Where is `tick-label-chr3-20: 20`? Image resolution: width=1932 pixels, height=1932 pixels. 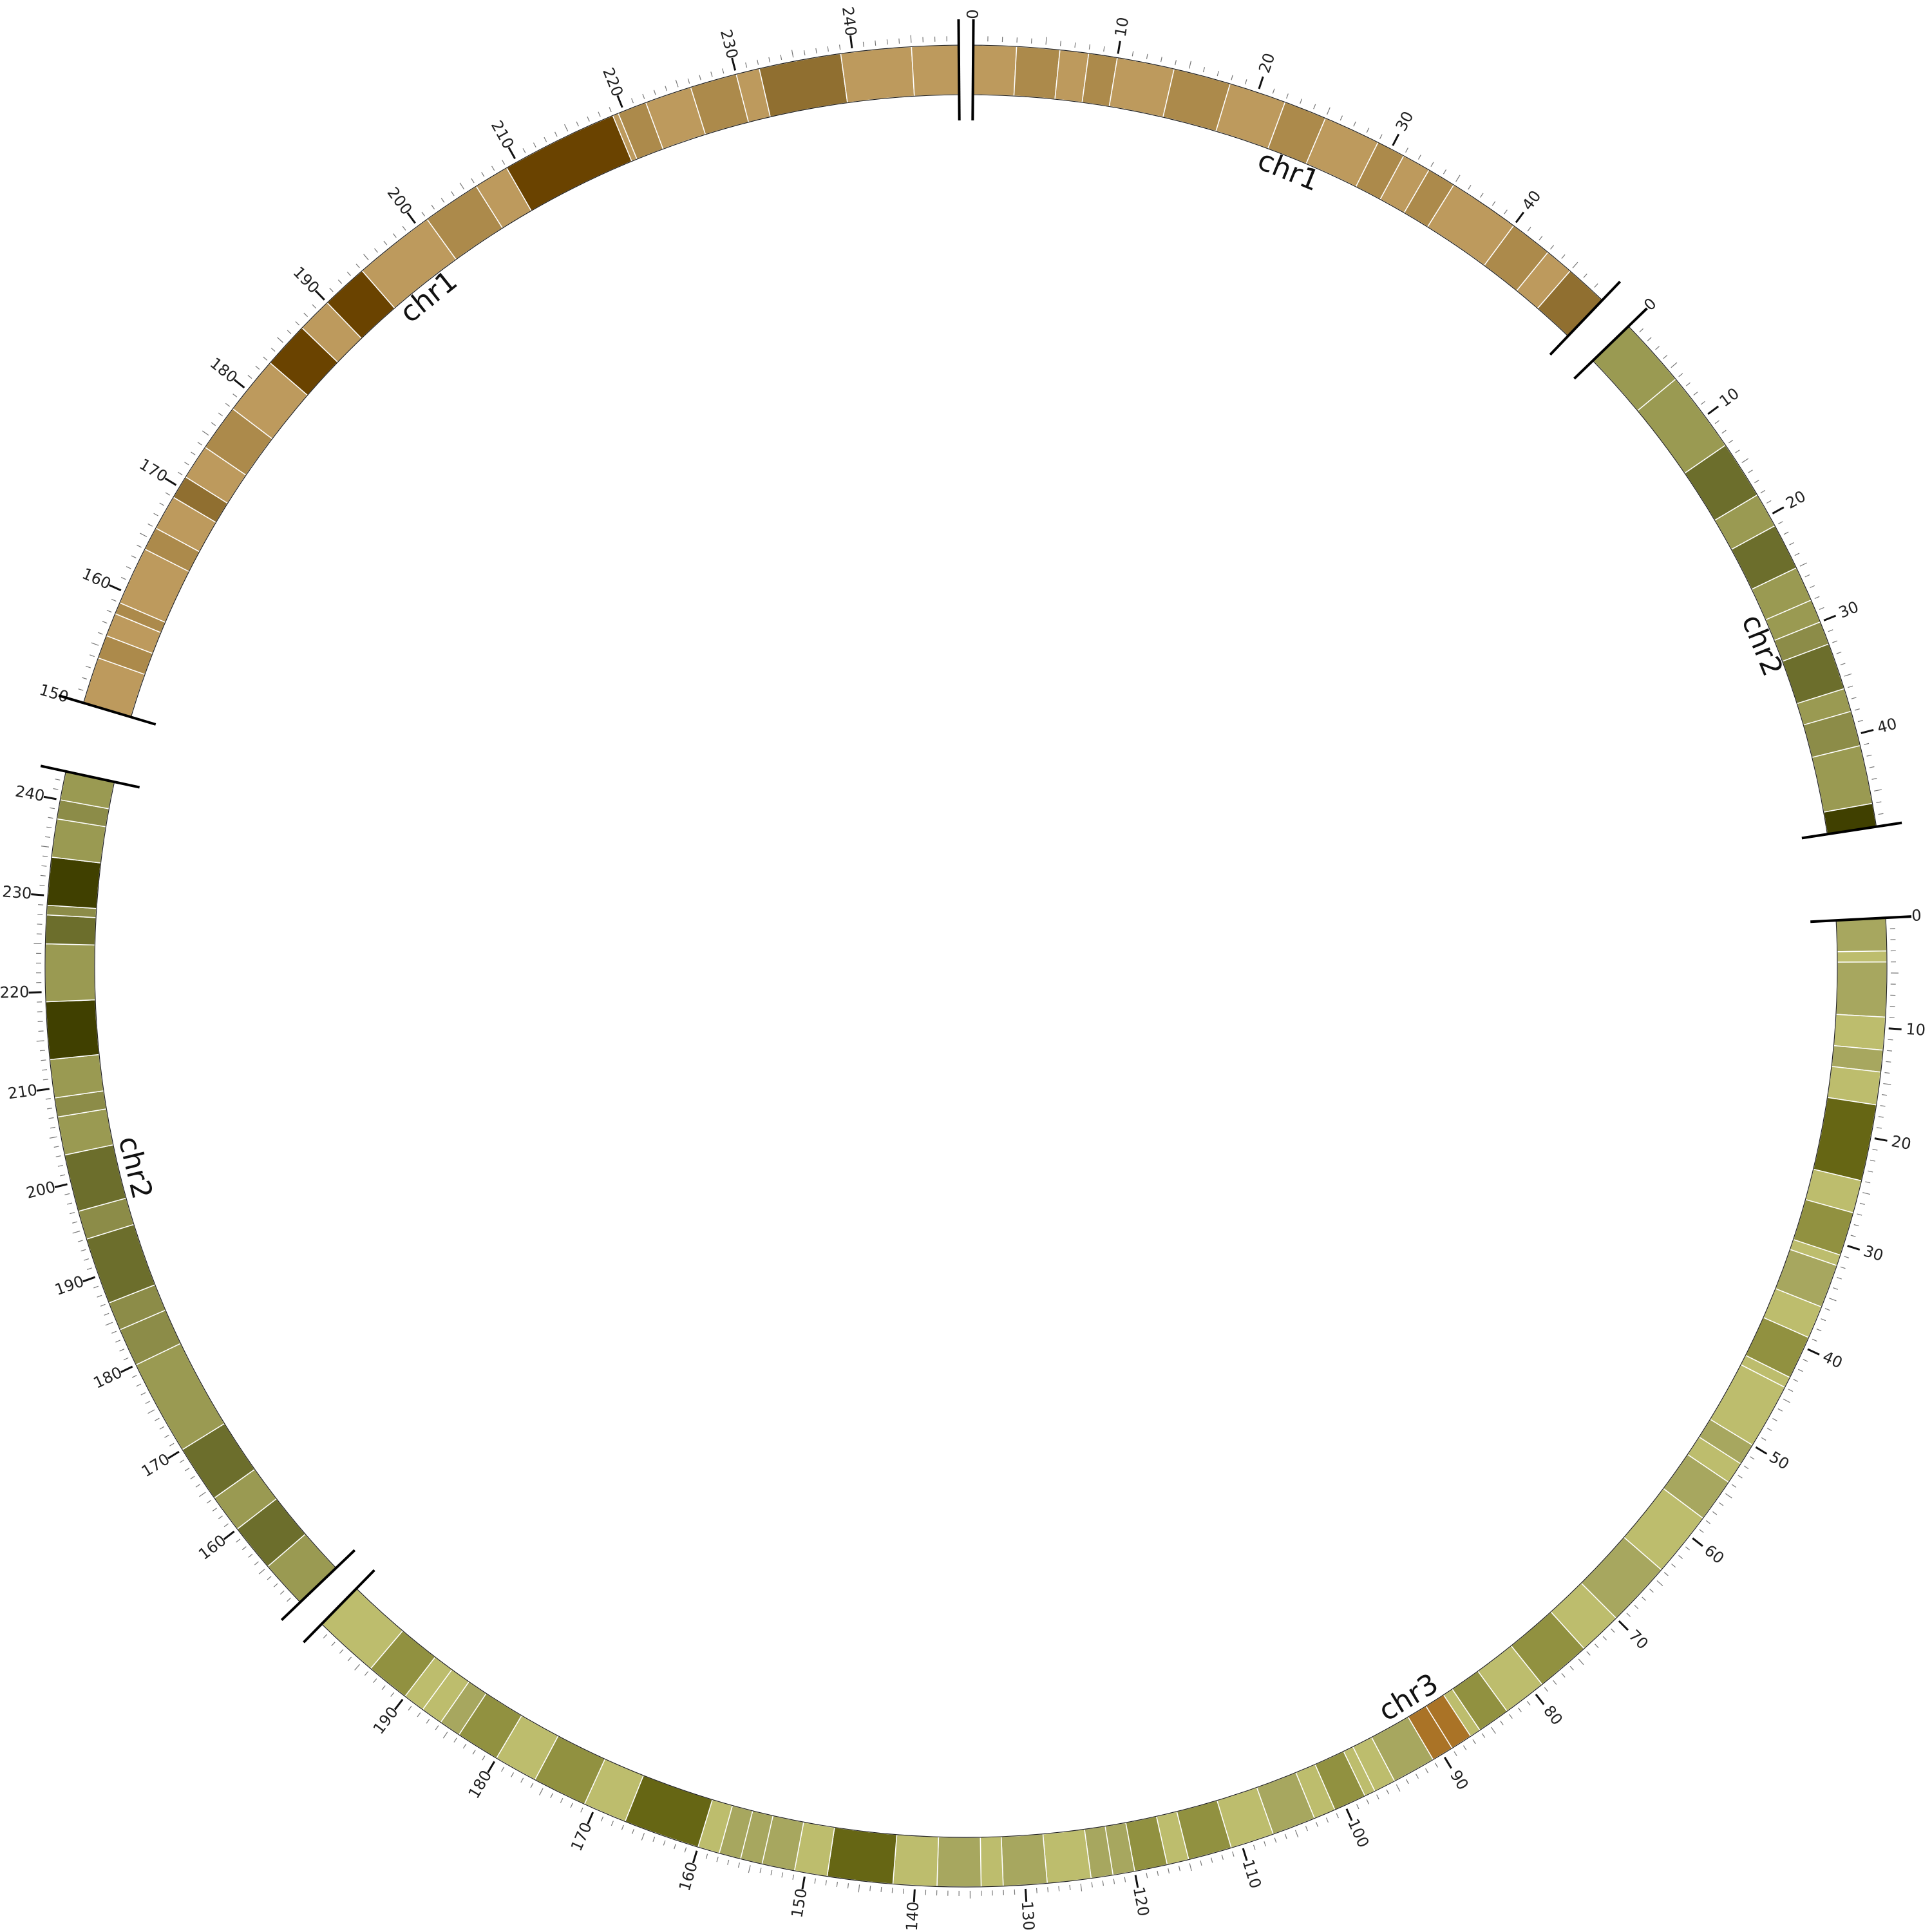 tick-label-chr3-20: 20 is located at coordinates (1902, 1142).